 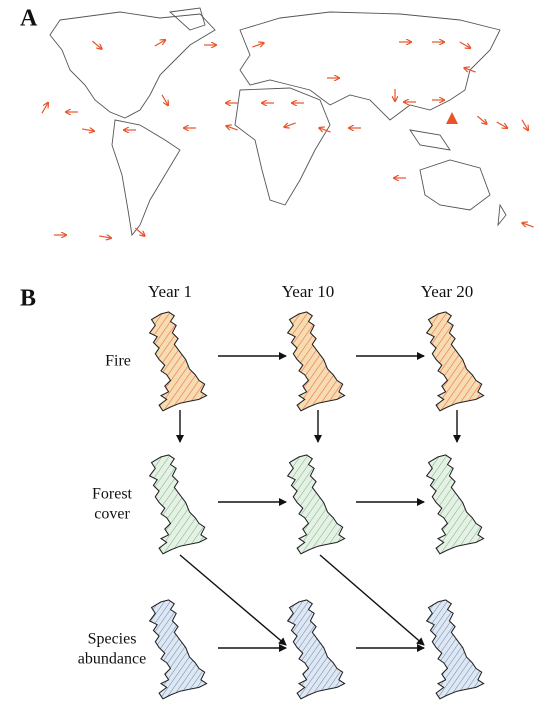 What do you see at coordinates (170, 291) in the screenshot?
I see `column-header: Year 1` at bounding box center [170, 291].